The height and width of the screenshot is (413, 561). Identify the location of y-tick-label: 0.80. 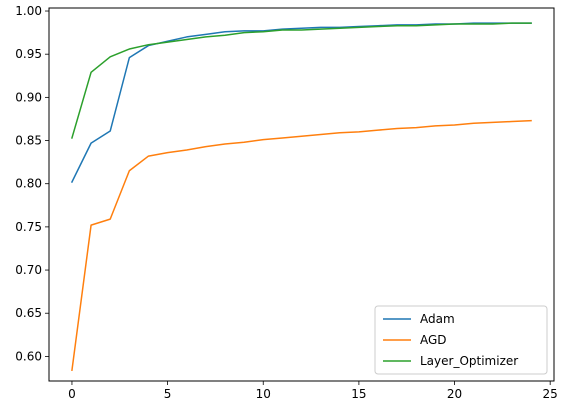
(28, 184).